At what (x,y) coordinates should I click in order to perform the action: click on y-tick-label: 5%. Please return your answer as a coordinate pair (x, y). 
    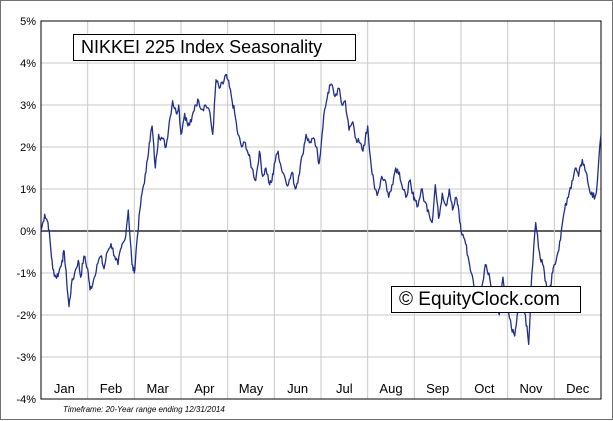
    Looking at the image, I should click on (28, 22).